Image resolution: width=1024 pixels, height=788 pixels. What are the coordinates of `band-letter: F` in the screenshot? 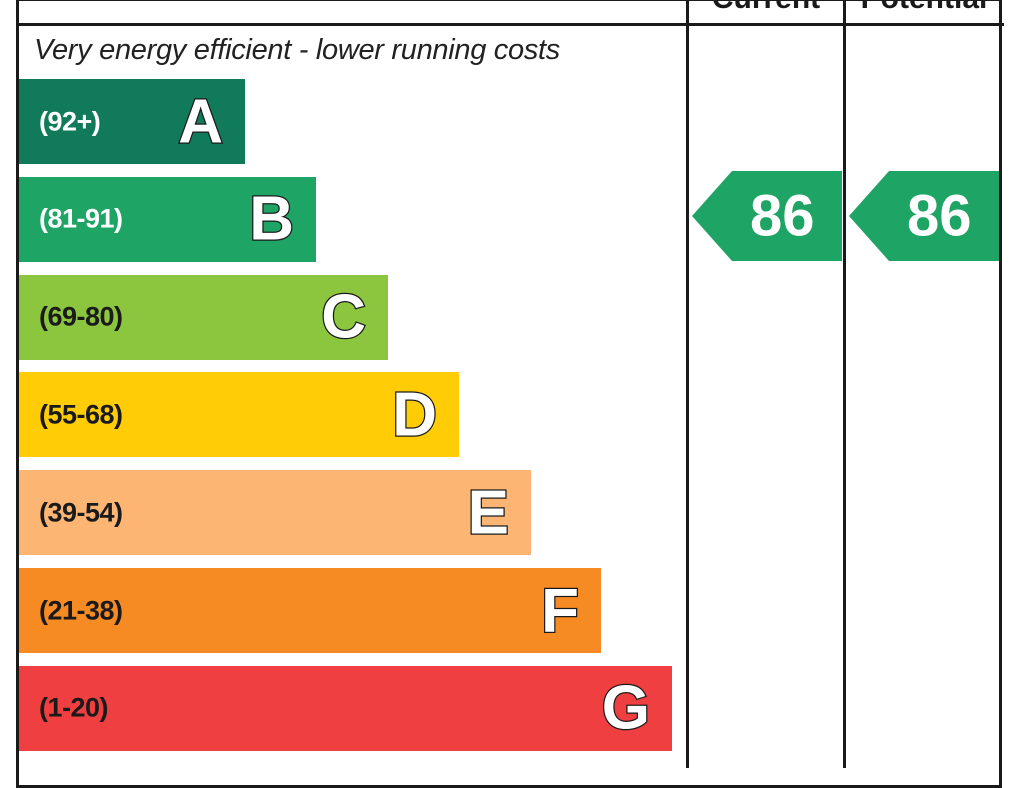 It's located at (560, 611).